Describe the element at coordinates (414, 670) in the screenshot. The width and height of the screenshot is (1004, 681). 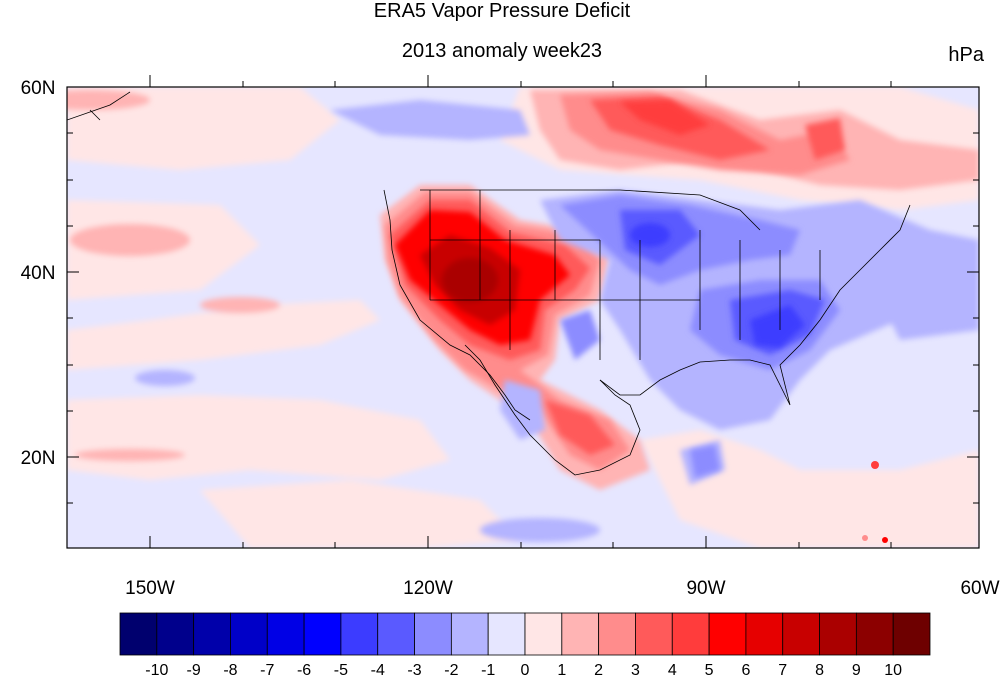
I see `colorbar-label: -3` at that location.